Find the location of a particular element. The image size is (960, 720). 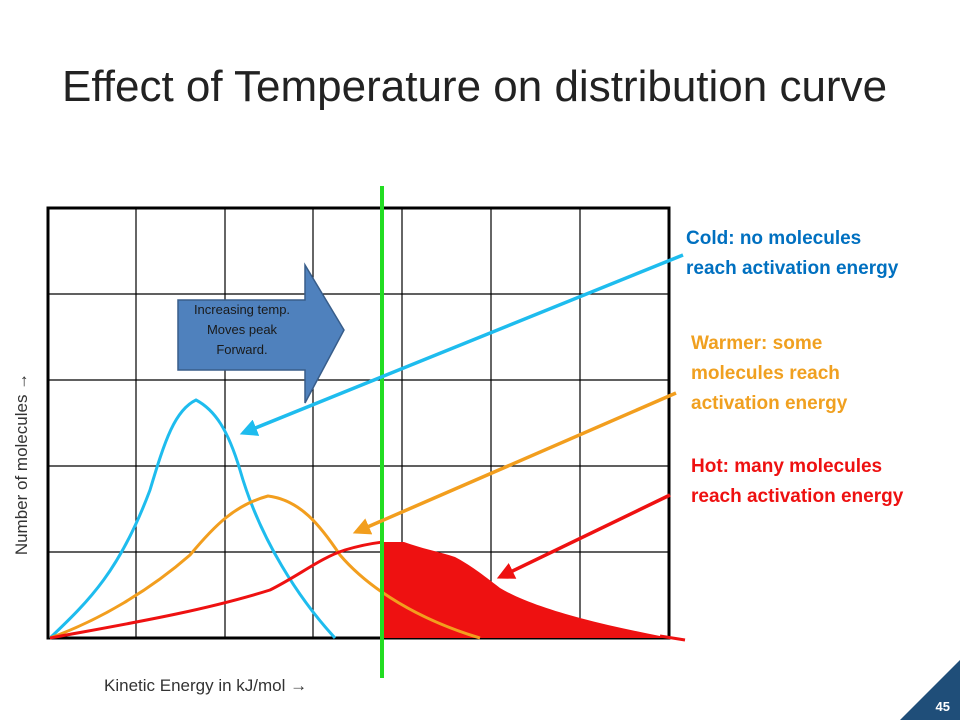

increasing-temp-arrow is located at coordinates (261, 333).